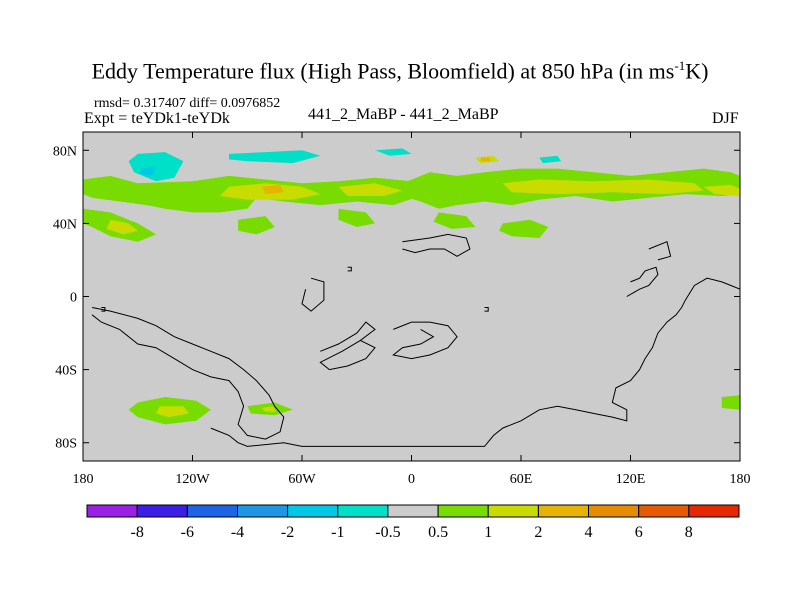 Image resolution: width=800 pixels, height=600 pixels. What do you see at coordinates (356, 217) in the screenshot?
I see `contour-region-nh-lobe-a` at bounding box center [356, 217].